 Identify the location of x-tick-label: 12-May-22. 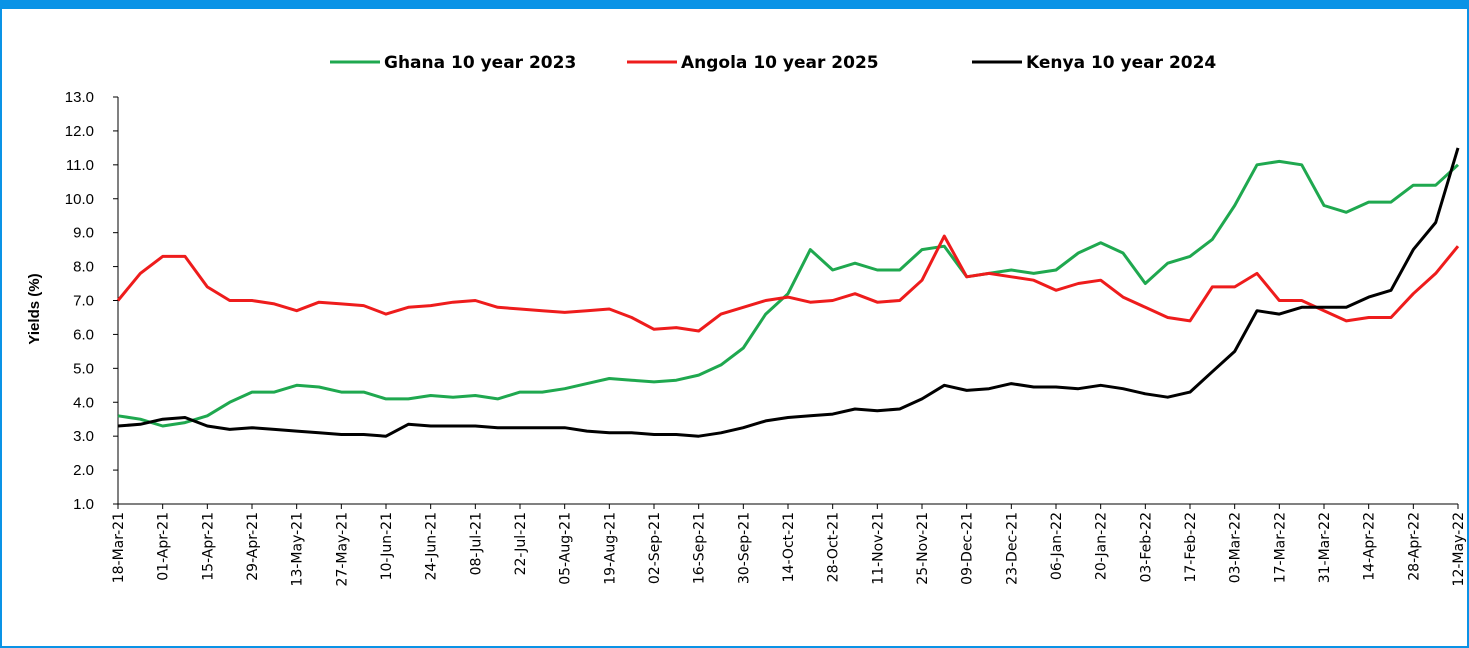
(1459, 549).